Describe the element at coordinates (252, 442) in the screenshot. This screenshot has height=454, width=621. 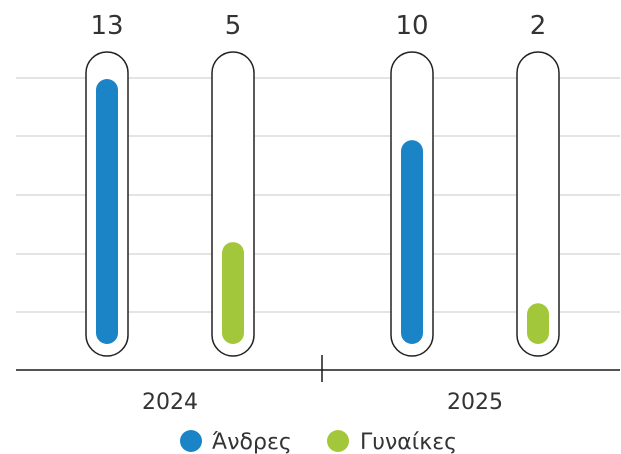
I see `legend-label: Άνδρες` at that location.